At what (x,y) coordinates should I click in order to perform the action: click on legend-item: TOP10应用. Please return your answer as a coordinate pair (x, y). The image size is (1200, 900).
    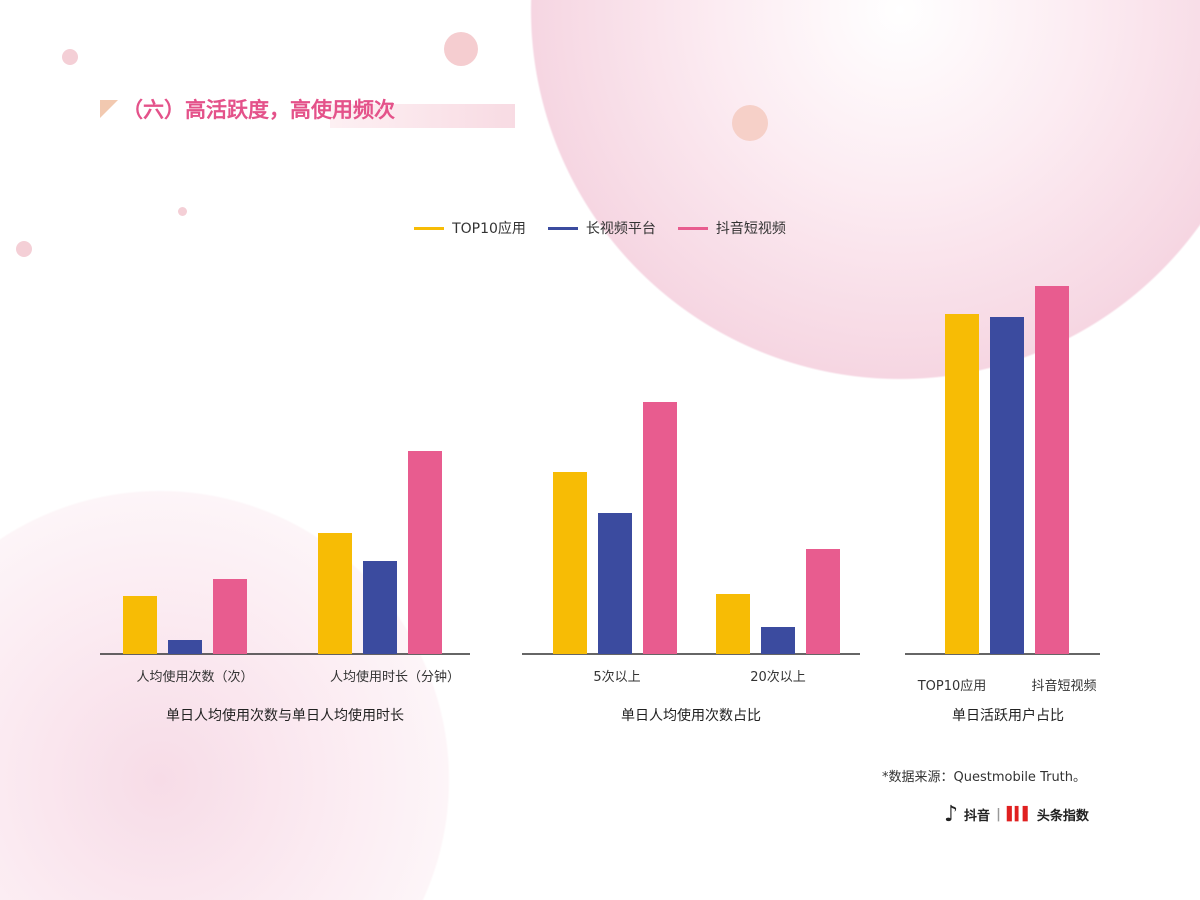
    Looking at the image, I should click on (470, 228).